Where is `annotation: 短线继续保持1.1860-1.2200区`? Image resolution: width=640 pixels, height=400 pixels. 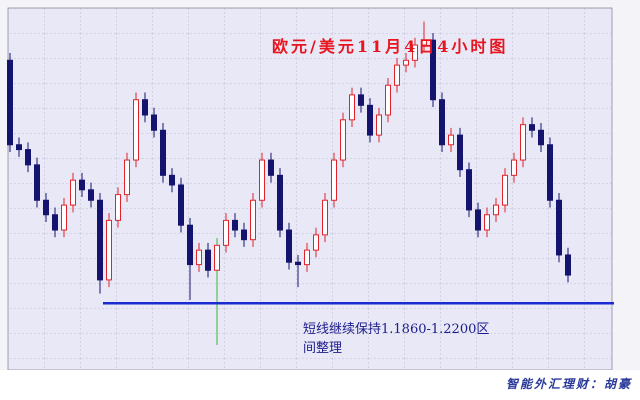
annotation: 短线继续保持1.1860-1.2200区 is located at coordinates (396, 329).